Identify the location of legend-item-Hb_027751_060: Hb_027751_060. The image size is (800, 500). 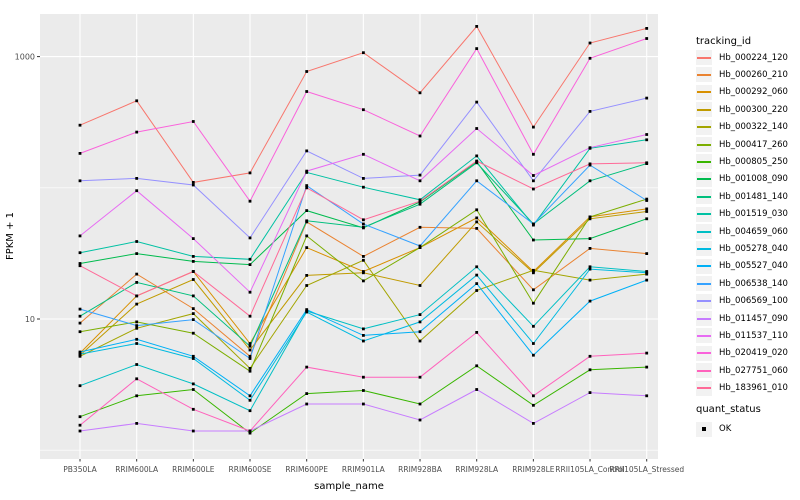
(742, 371).